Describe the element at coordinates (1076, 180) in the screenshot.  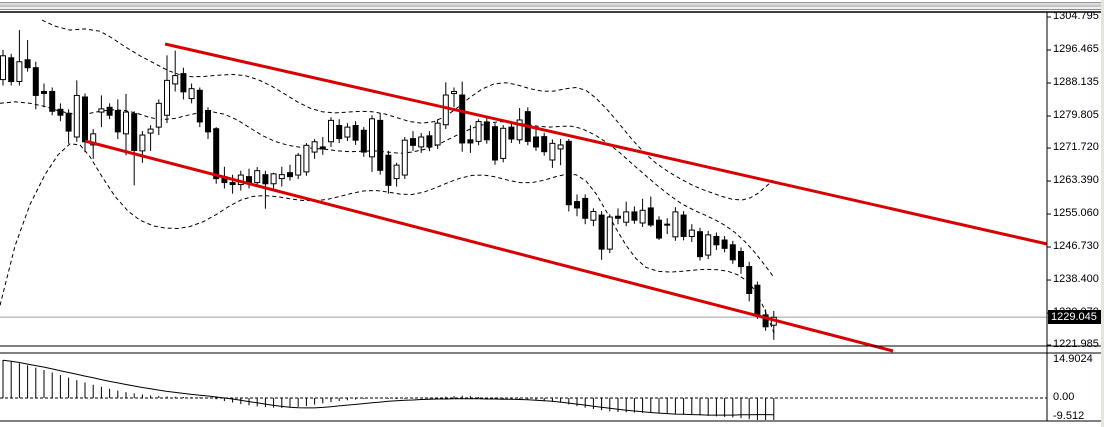
I see `price-axis-label: 1263.390` at that location.